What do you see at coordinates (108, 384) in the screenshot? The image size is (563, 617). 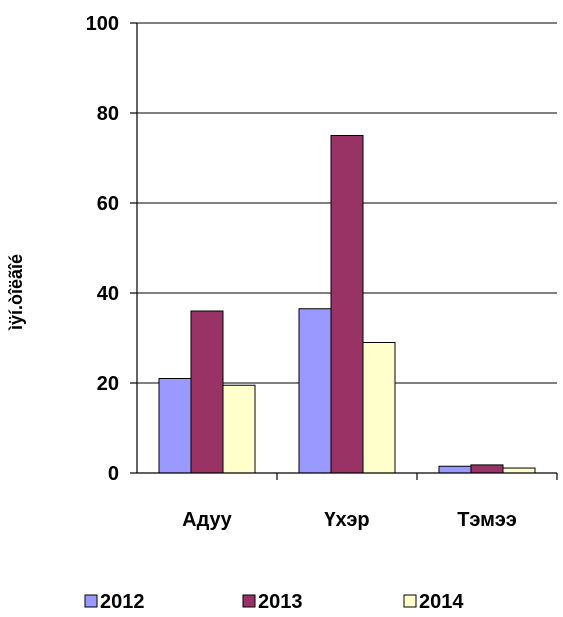 I see `y-tick-label: 20` at bounding box center [108, 384].